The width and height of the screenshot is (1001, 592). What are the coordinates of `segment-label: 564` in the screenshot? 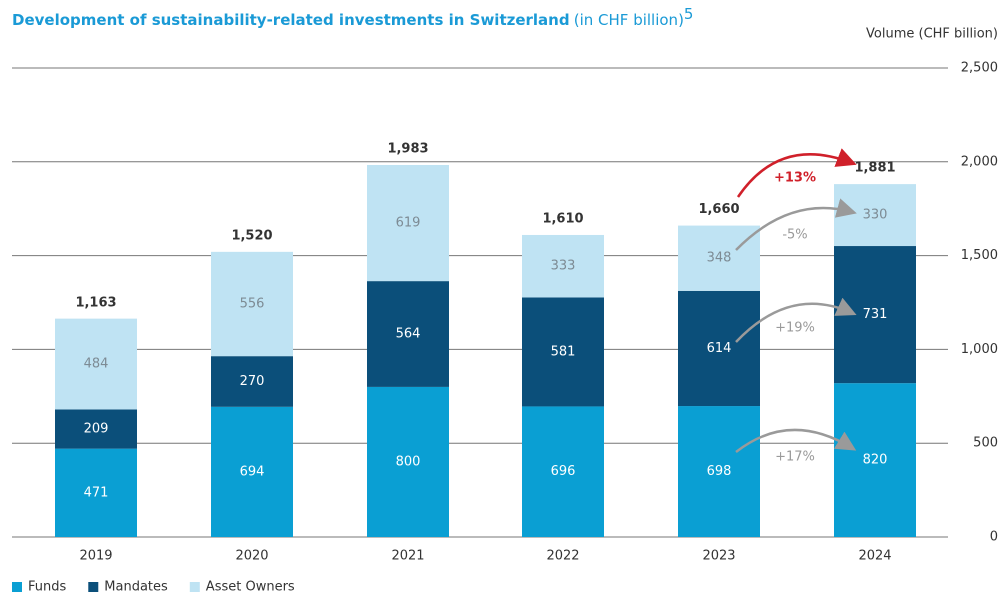 It's located at (408, 334).